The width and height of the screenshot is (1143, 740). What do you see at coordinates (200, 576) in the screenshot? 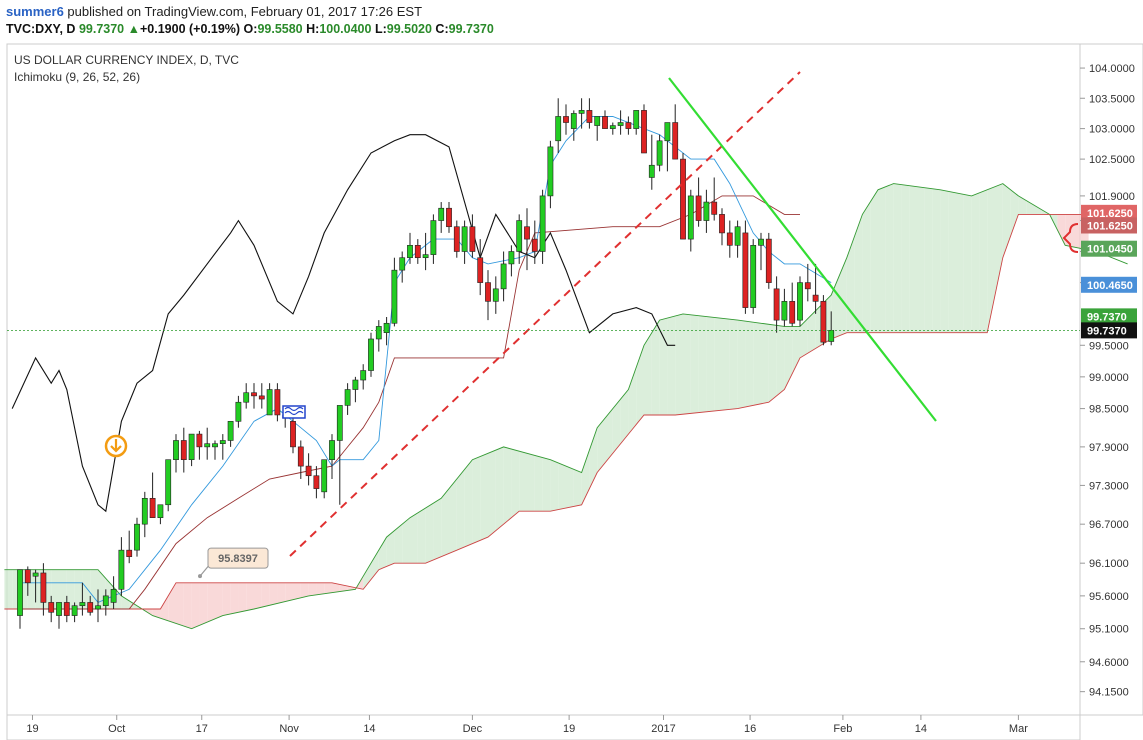
I see `annotation-dot` at bounding box center [200, 576].